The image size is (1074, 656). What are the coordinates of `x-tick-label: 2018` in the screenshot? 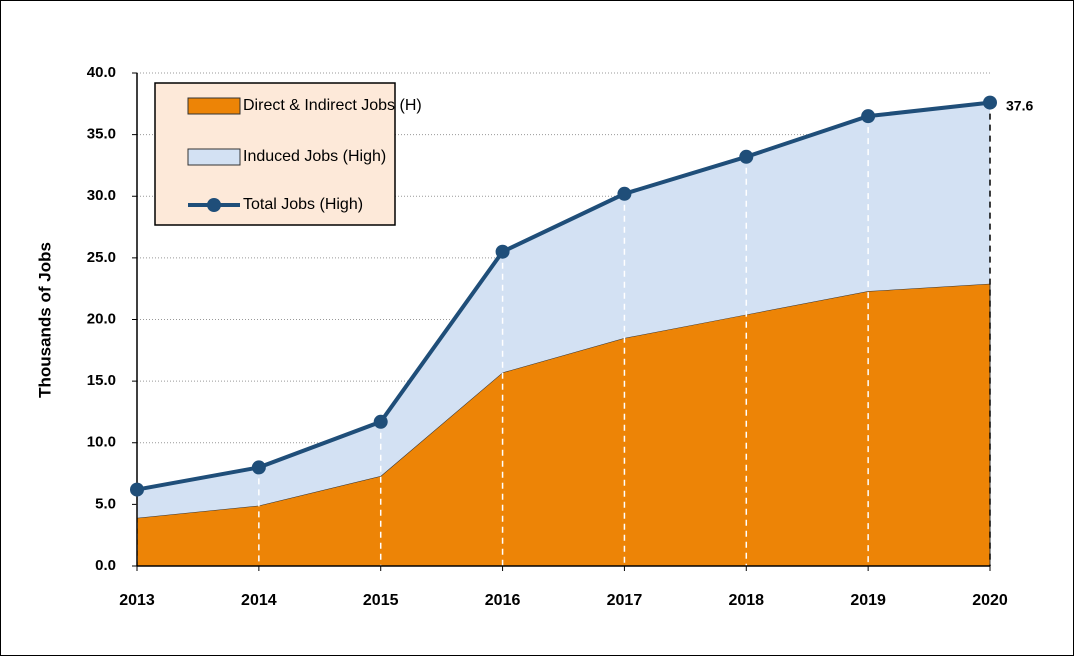 It's located at (746, 600).